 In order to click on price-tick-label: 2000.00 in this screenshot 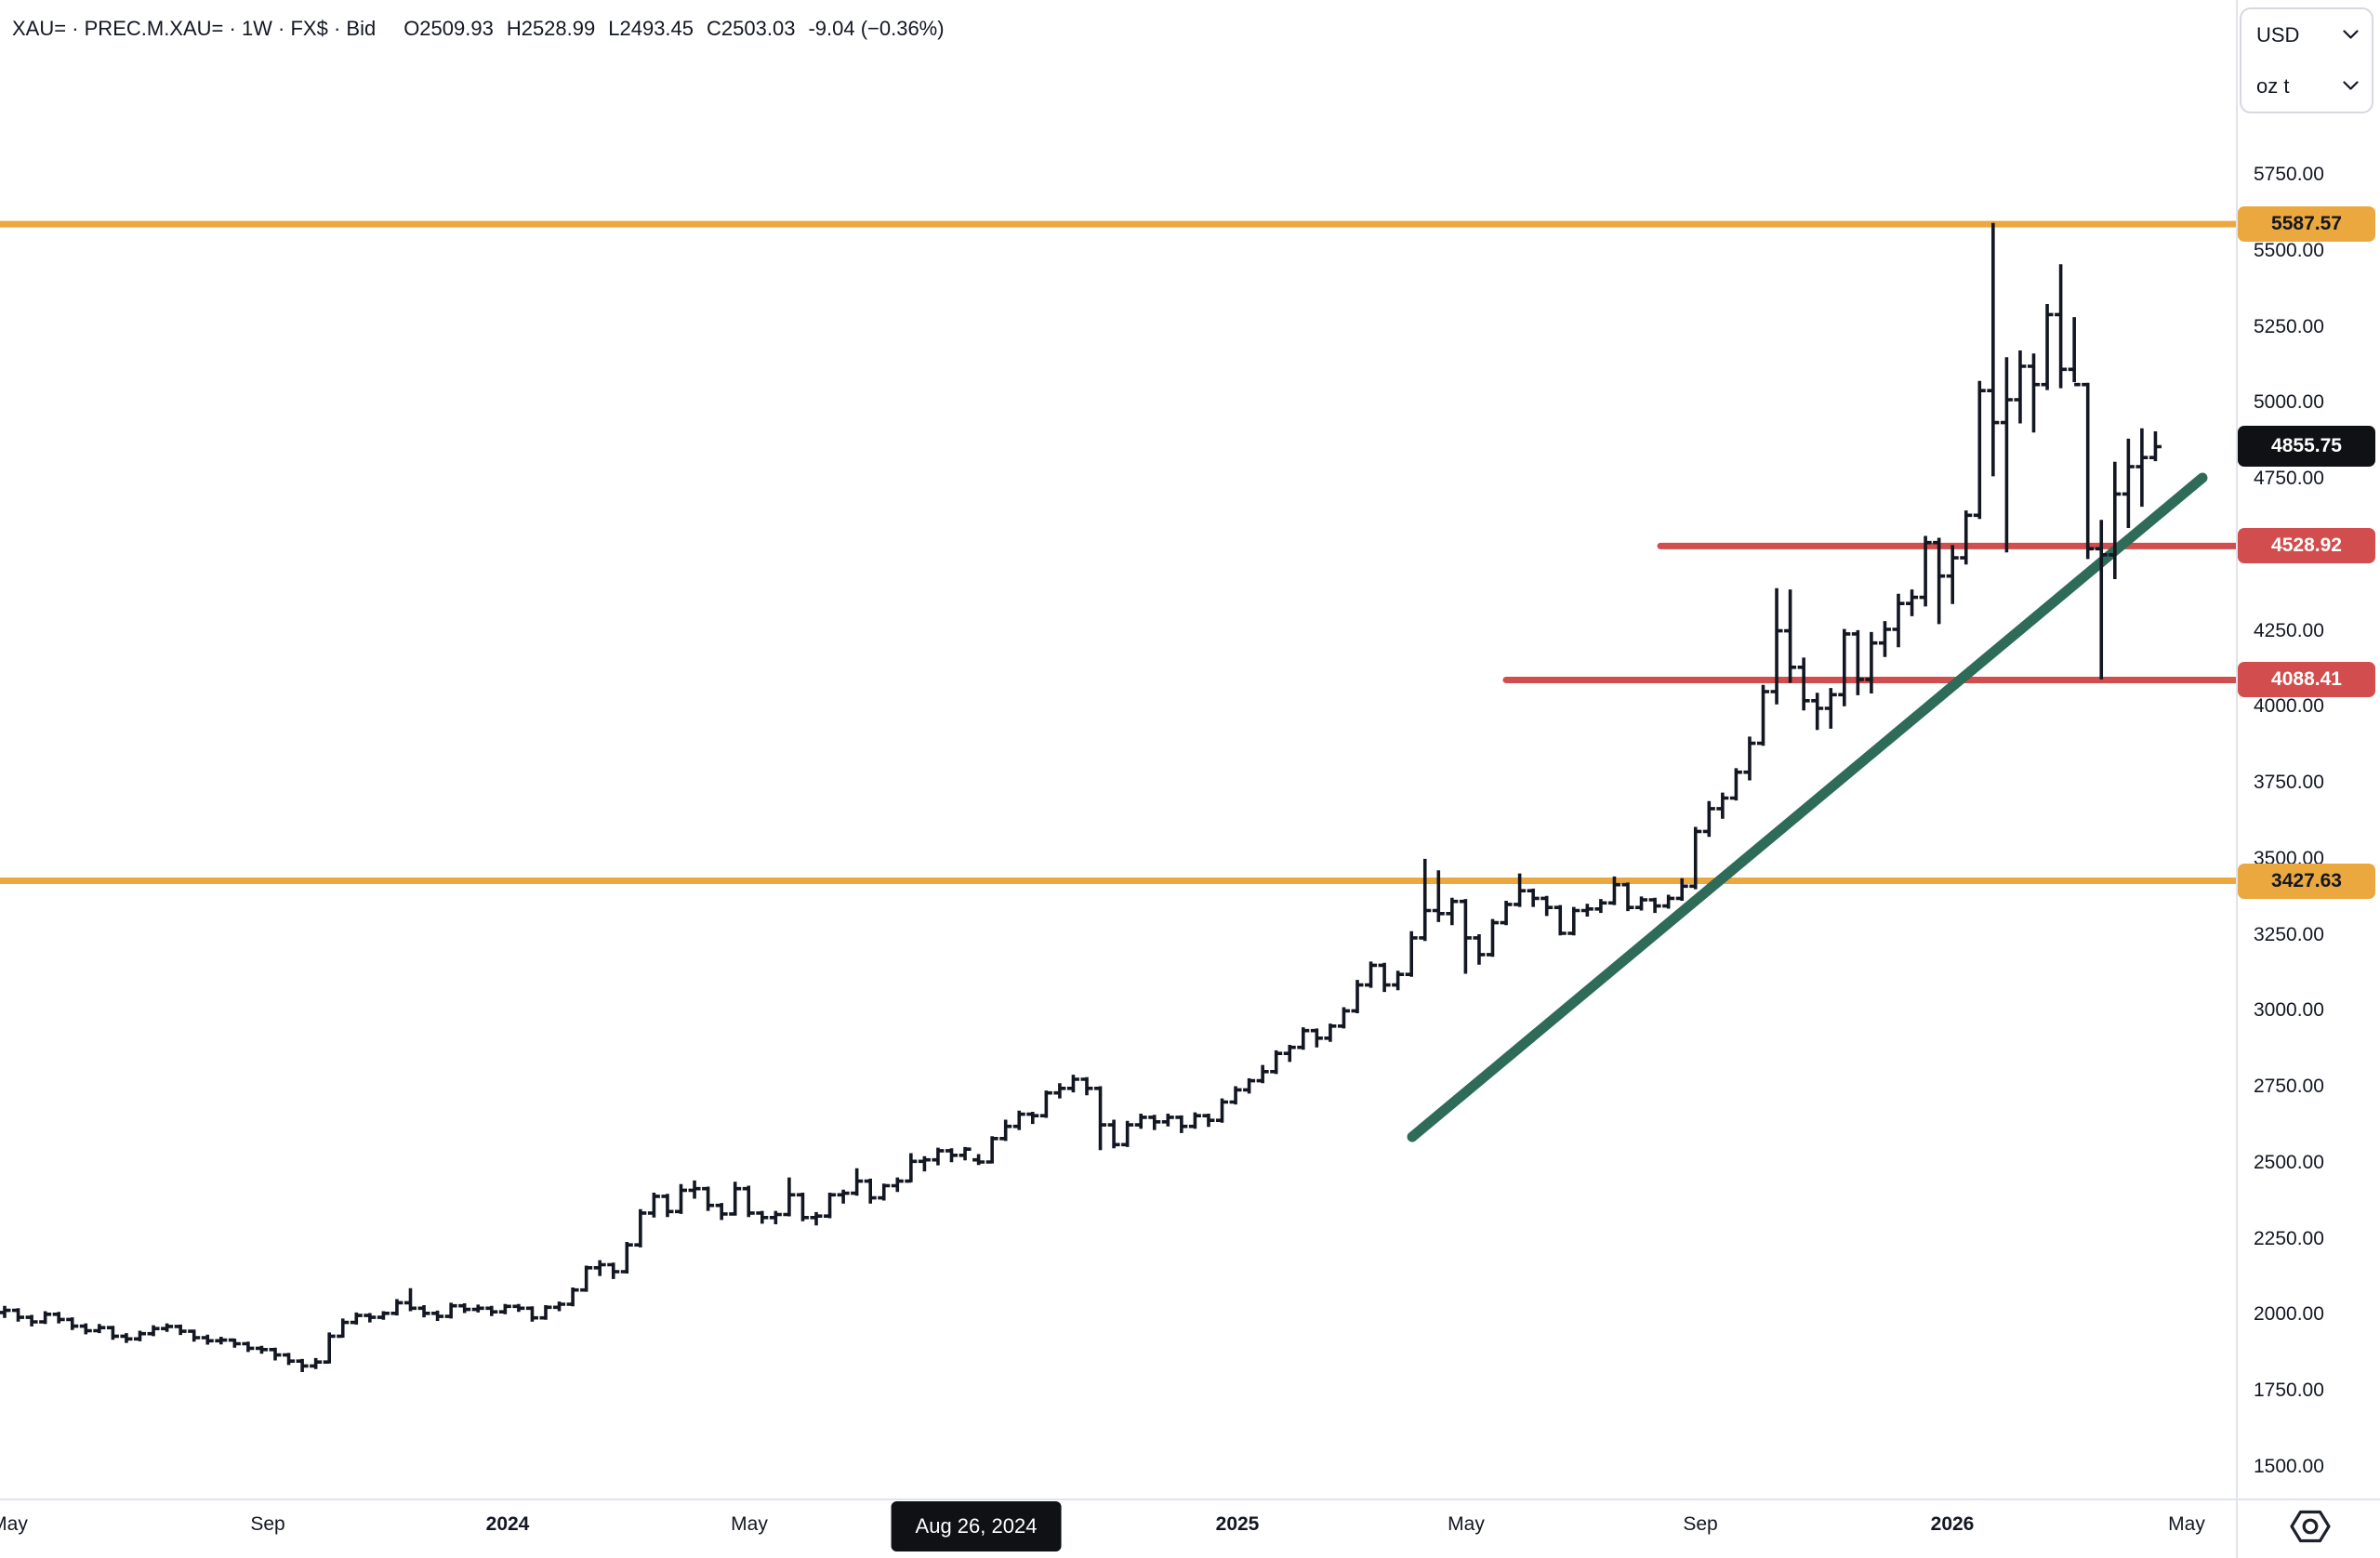, I will do `click(2289, 1315)`.